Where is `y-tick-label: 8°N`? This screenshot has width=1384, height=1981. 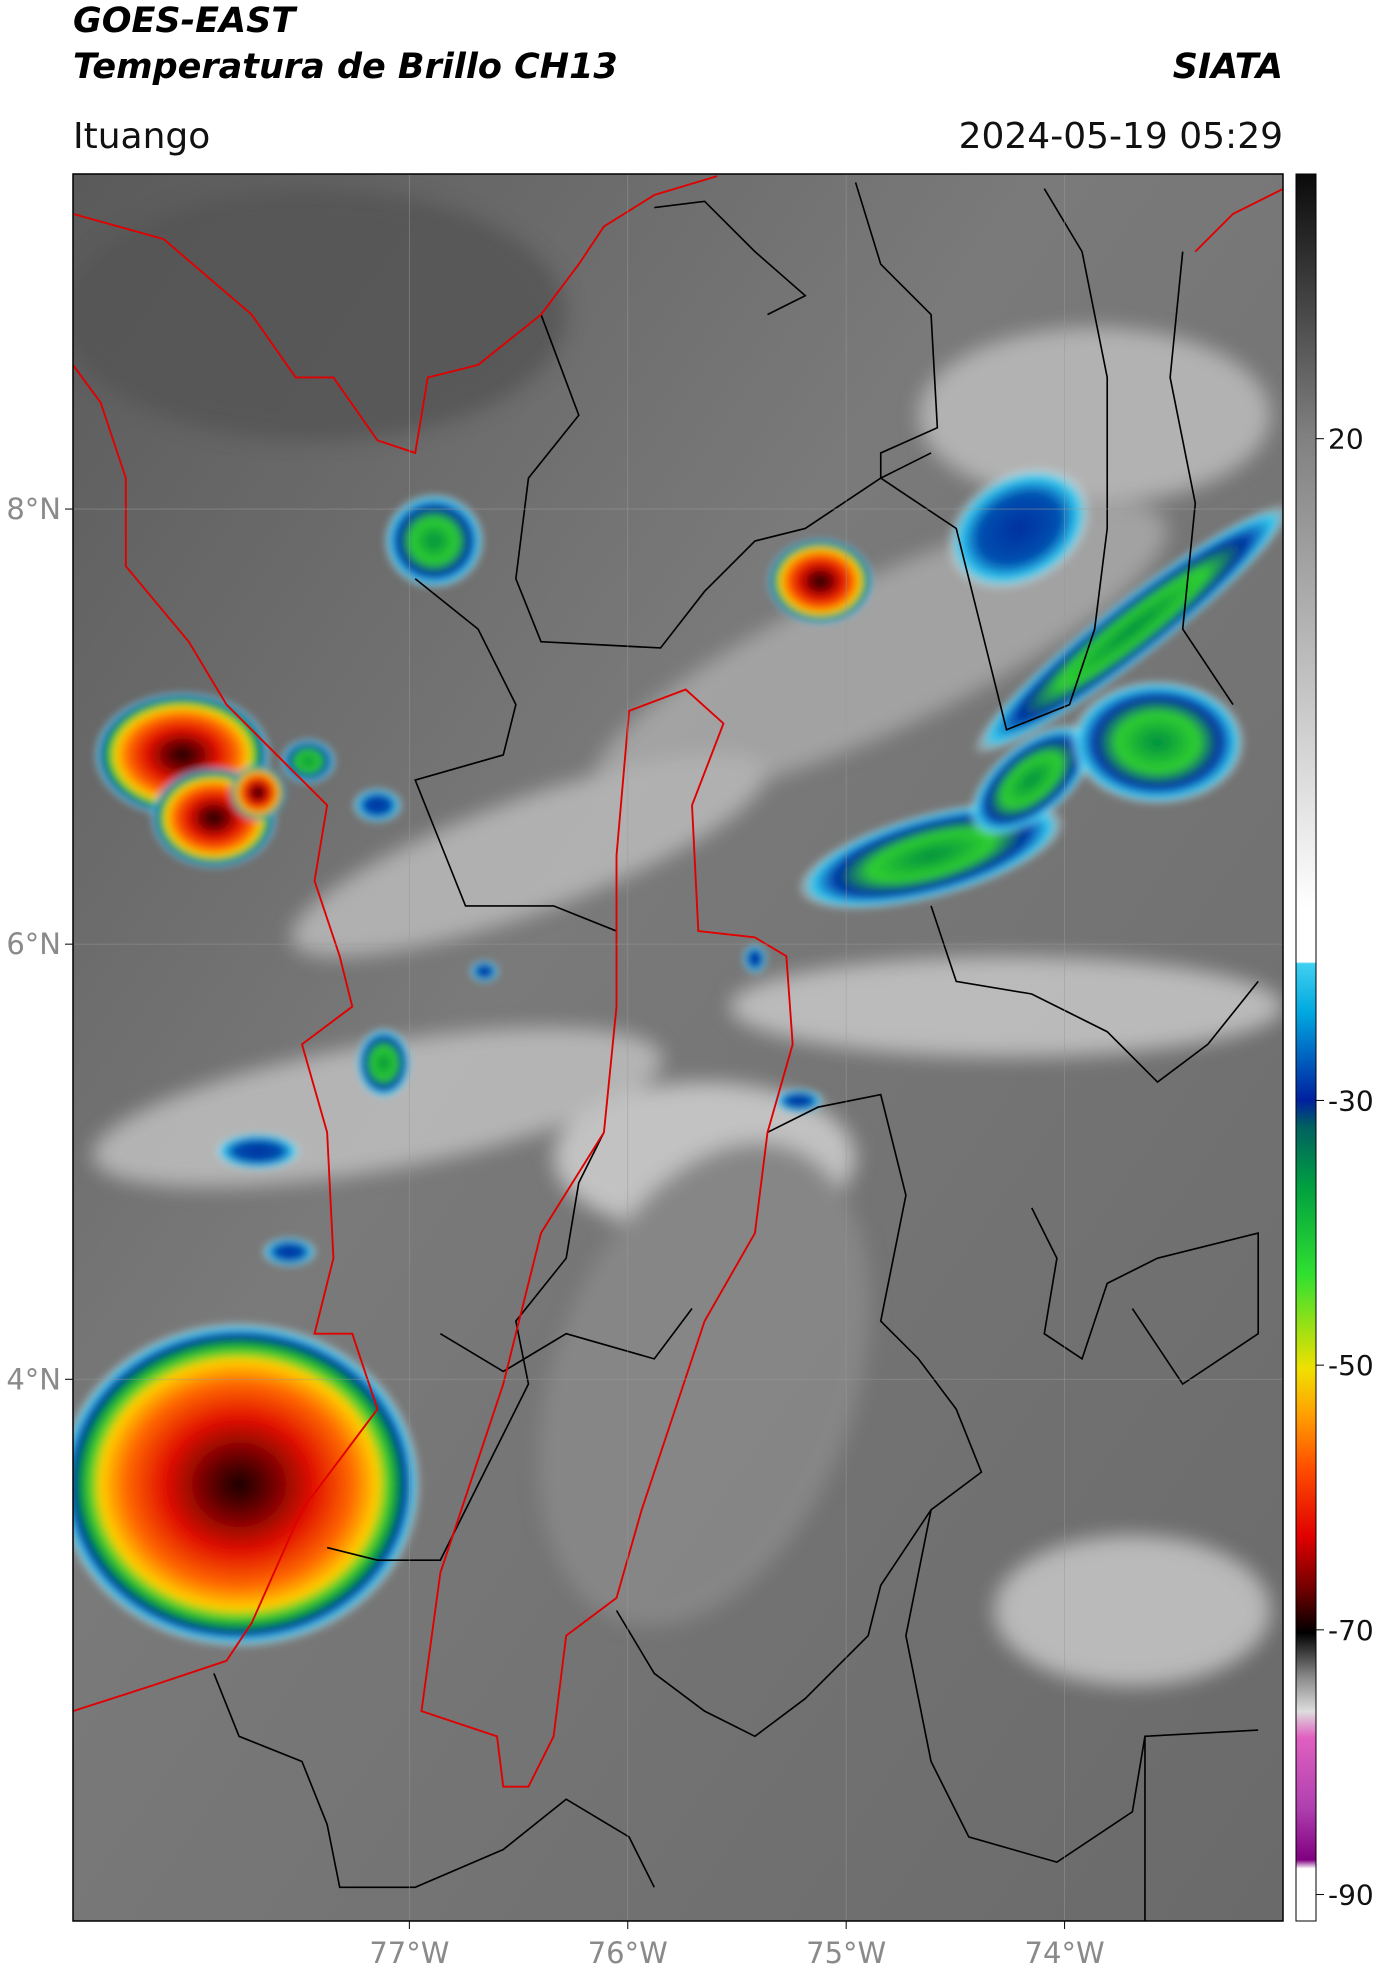 y-tick-label: 8°N is located at coordinates (33, 509).